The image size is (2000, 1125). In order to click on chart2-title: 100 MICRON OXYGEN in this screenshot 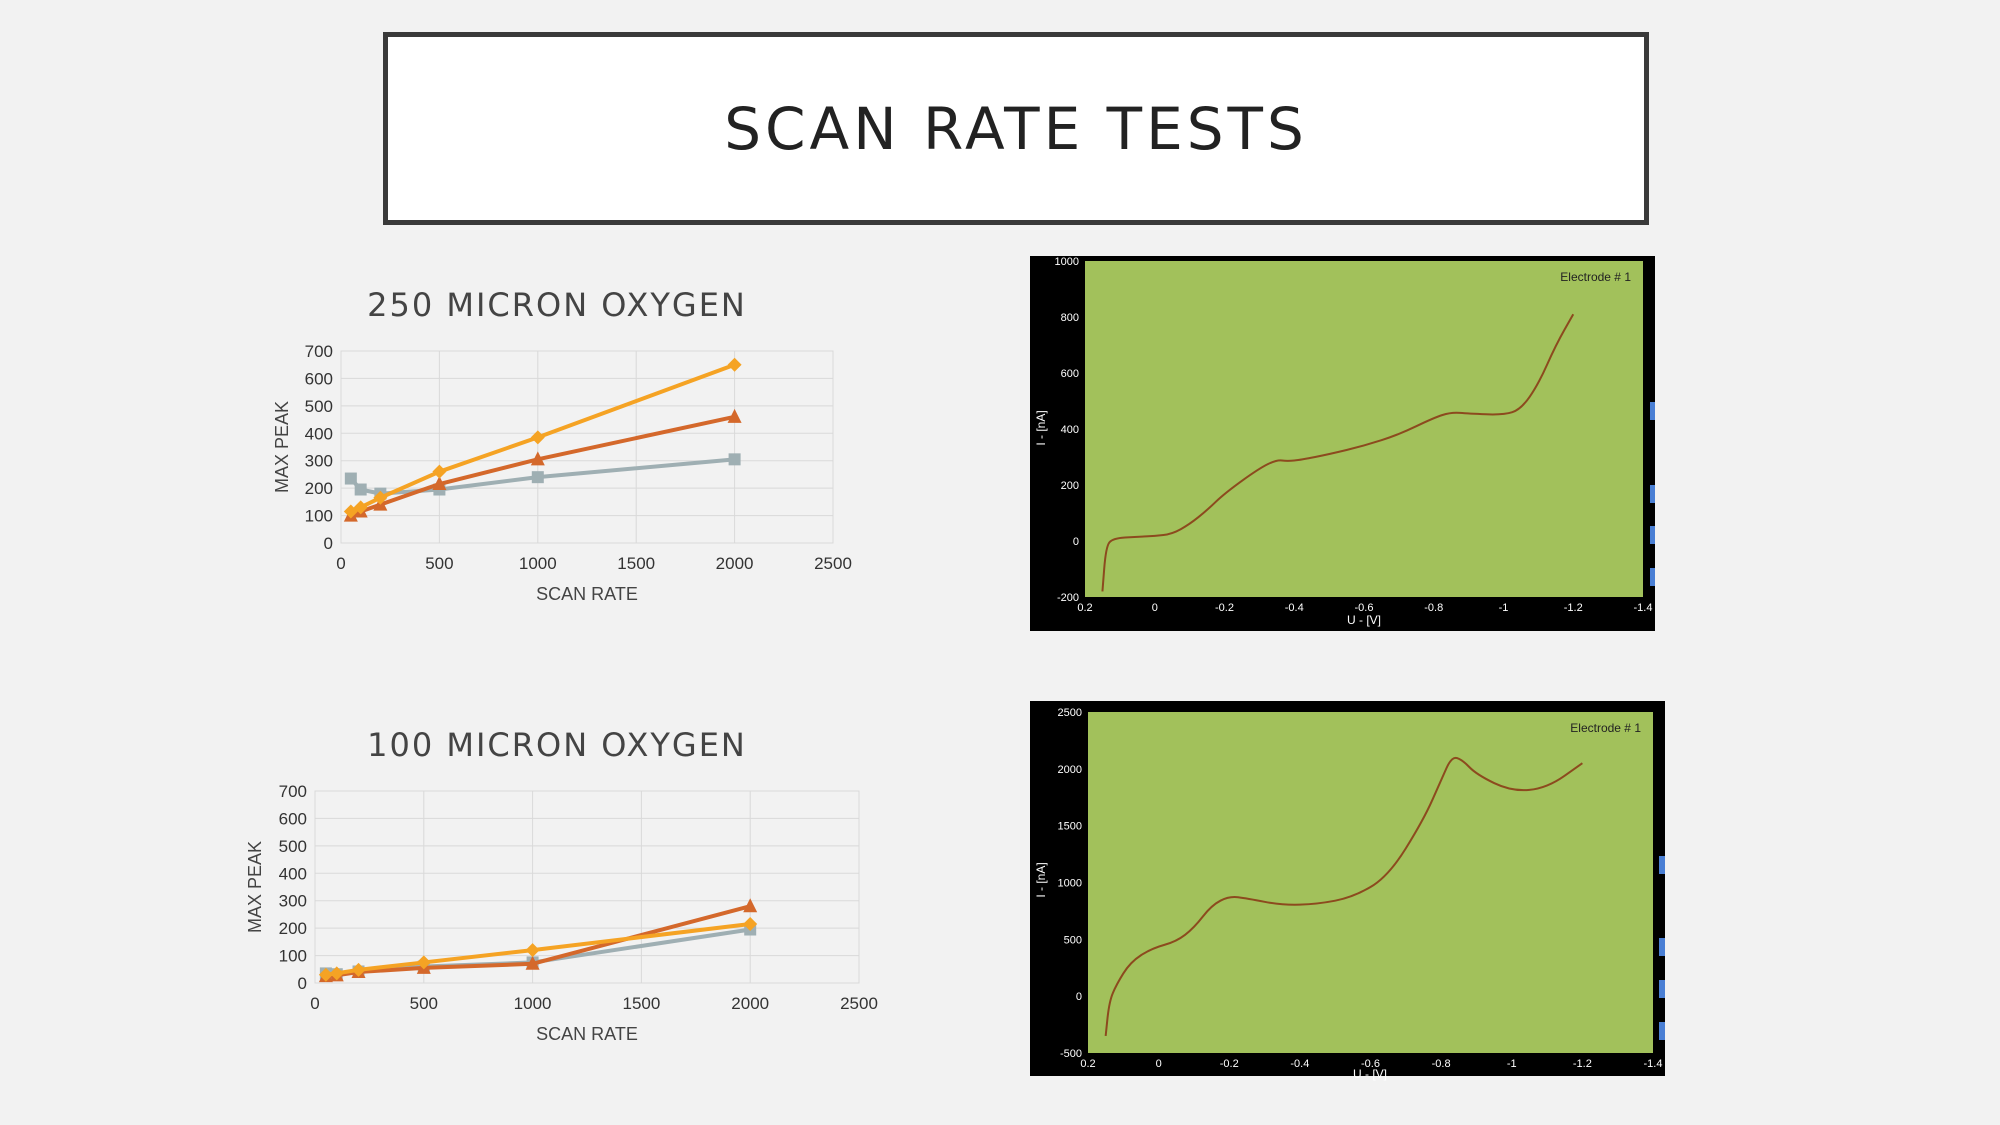, I will do `click(557, 745)`.